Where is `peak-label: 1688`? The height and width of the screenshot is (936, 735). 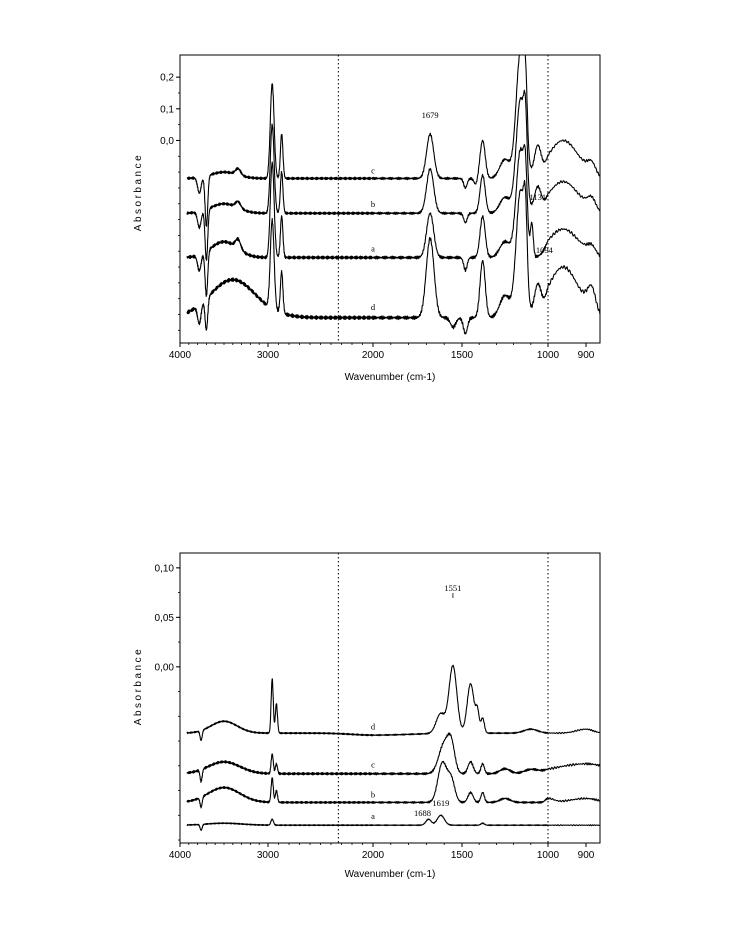
peak-label: 1688 is located at coordinates (422, 813).